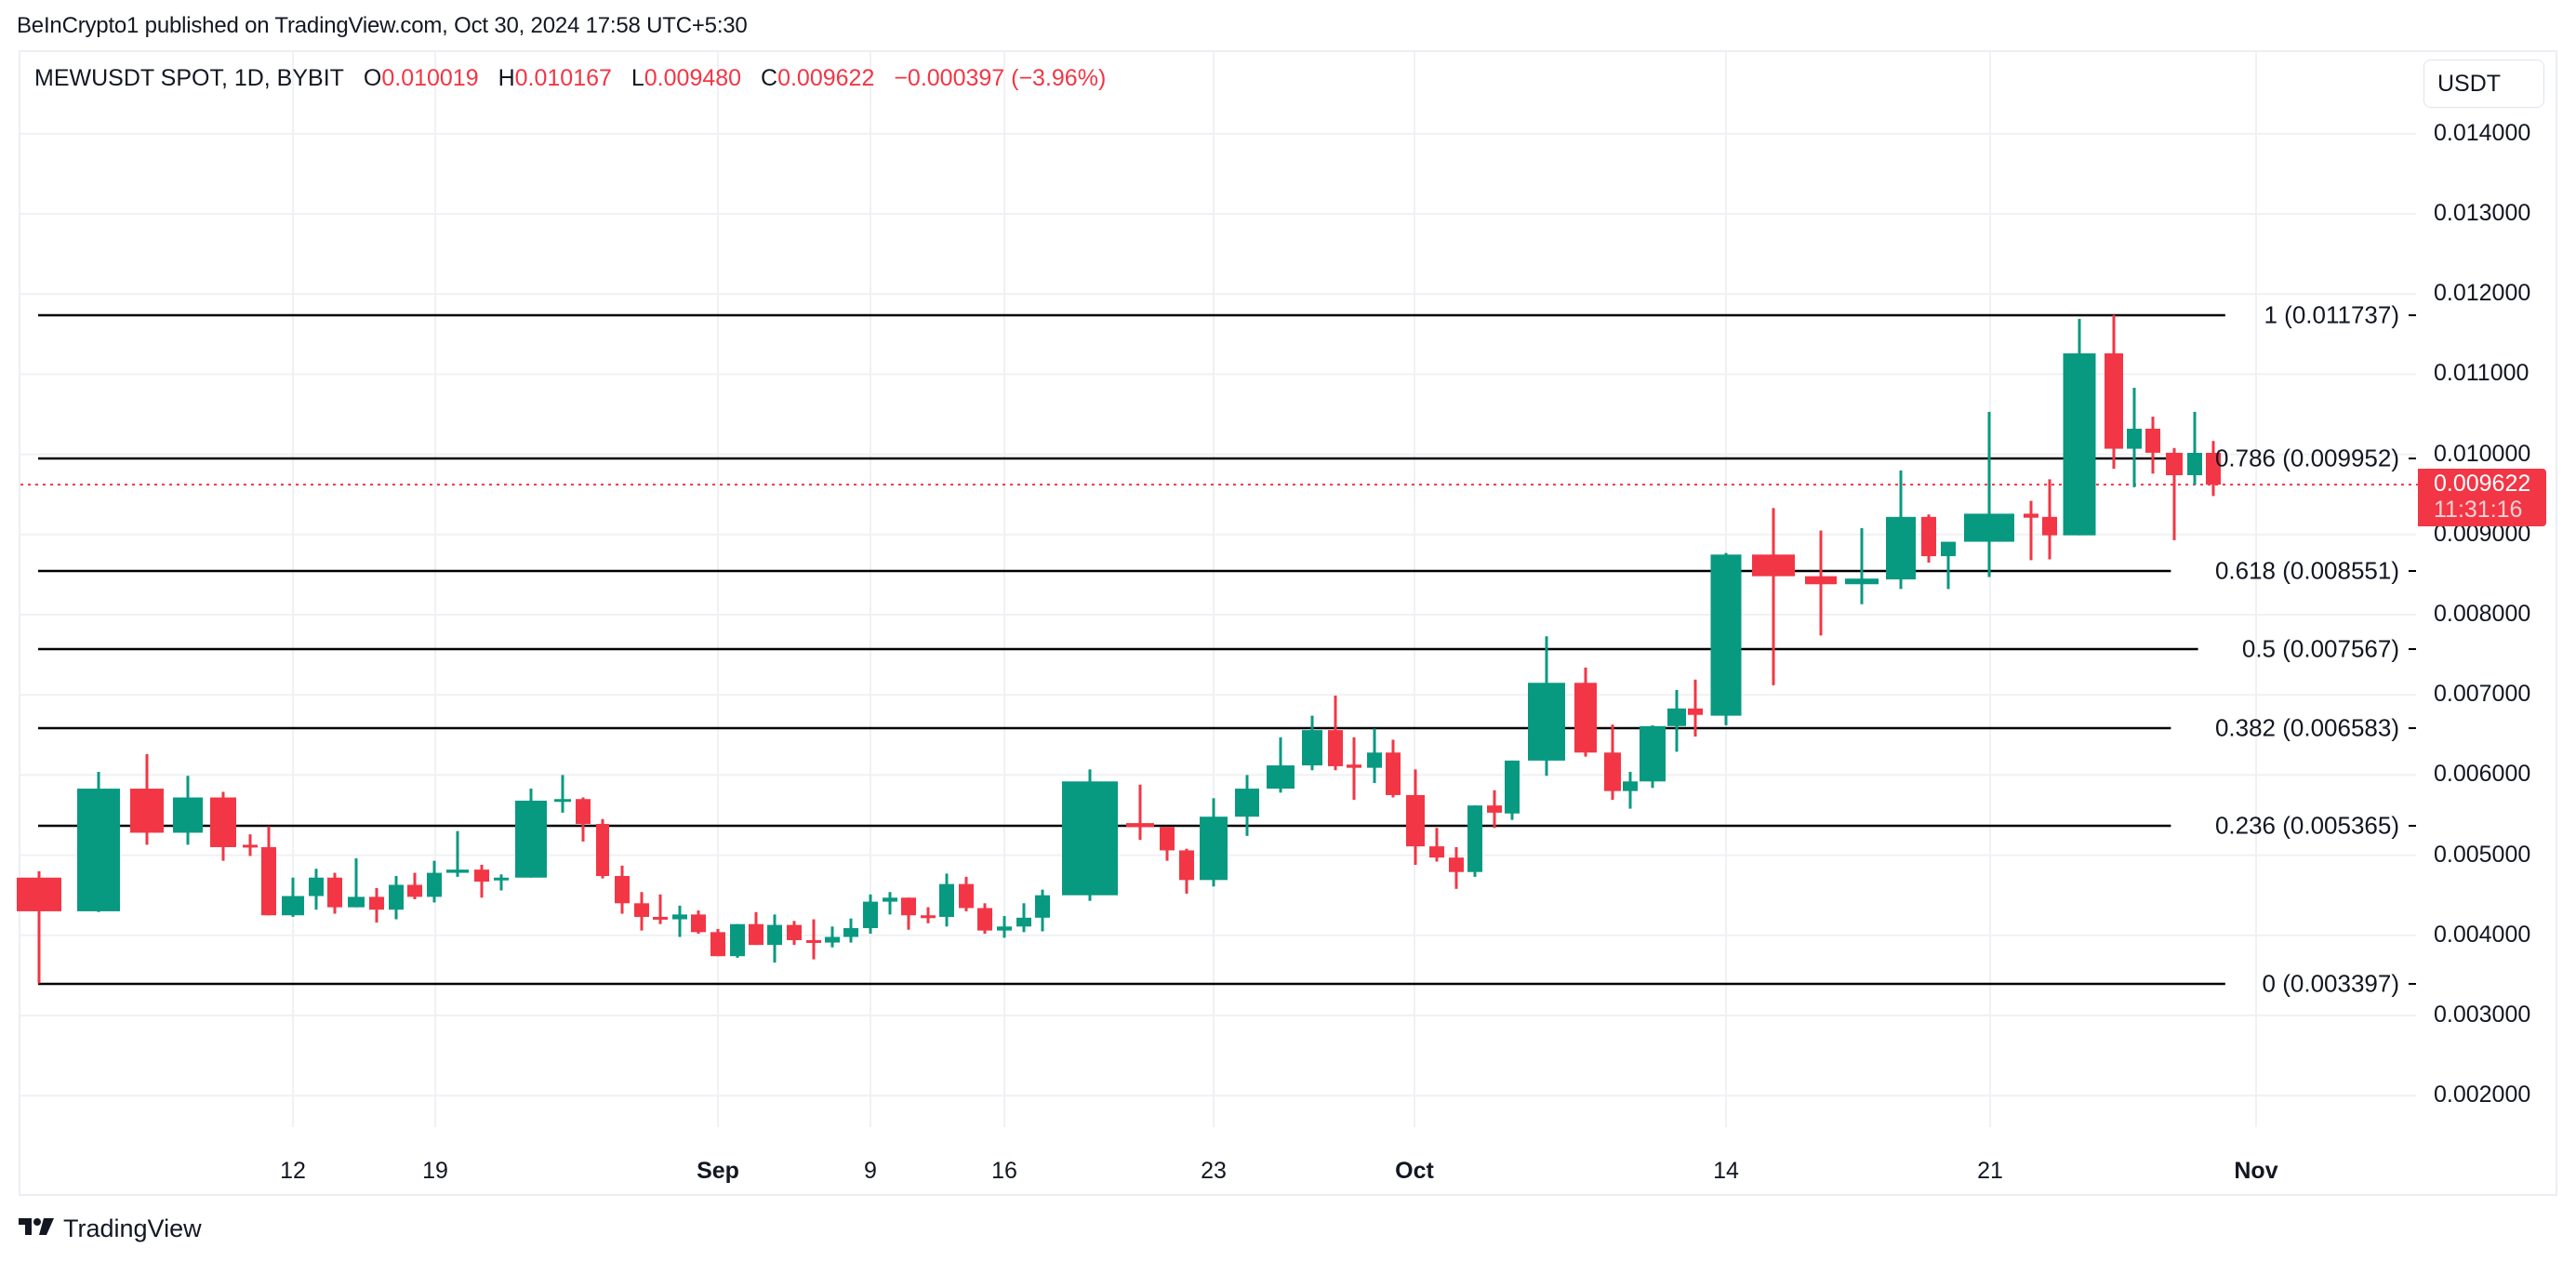 This screenshot has width=2576, height=1261. Describe the element at coordinates (2482, 293) in the screenshot. I see `price-tick-label: 0.012000` at that location.